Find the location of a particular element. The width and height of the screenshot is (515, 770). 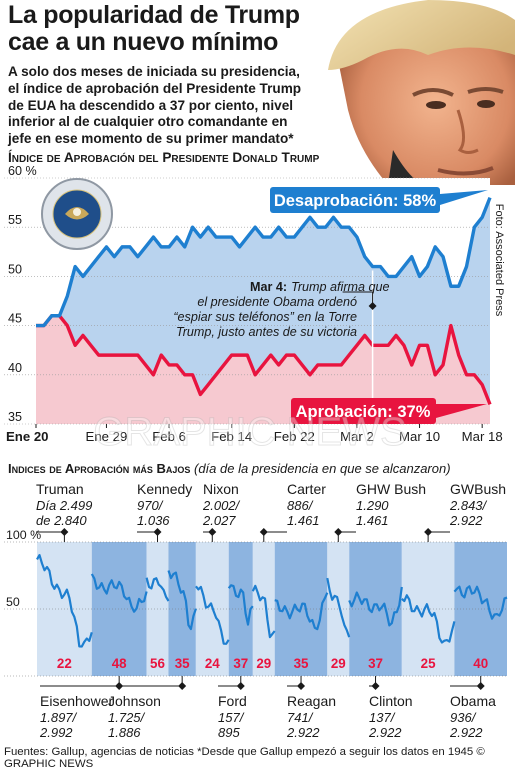

president-name: Kennedy is located at coordinates (164, 489).